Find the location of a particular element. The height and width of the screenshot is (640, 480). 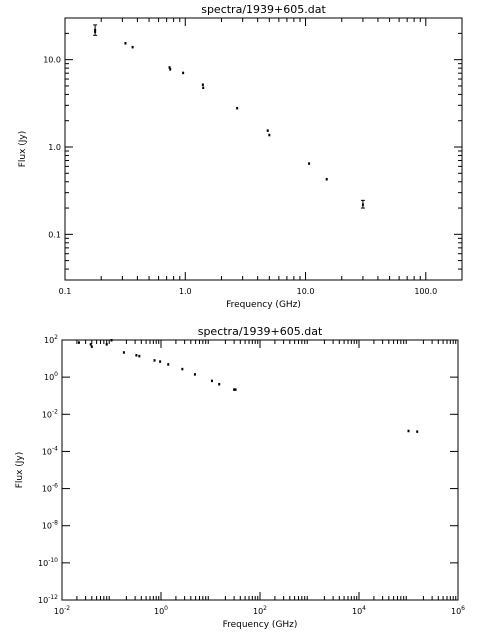

x-tick-label: 10⁰ is located at coordinates (161, 610).